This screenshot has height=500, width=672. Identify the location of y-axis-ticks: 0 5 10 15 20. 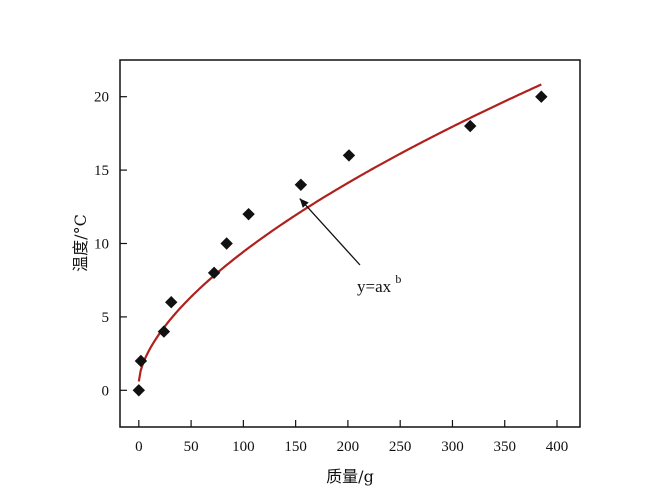
(110, 244).